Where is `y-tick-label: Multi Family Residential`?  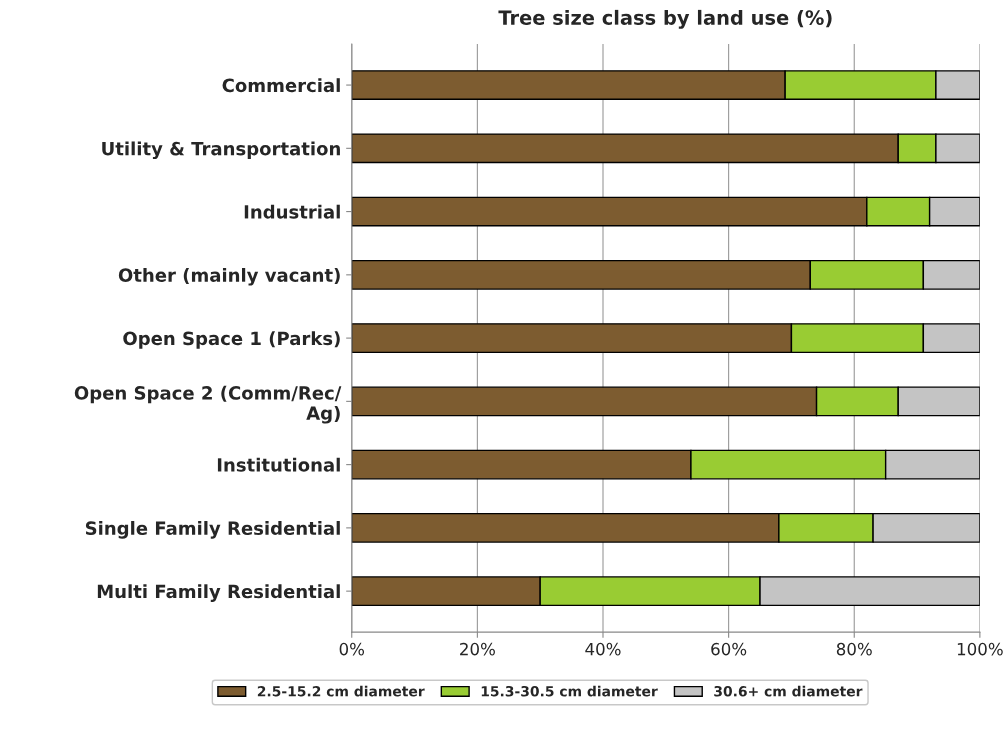
y-tick-label: Multi Family Residential is located at coordinates (218, 593).